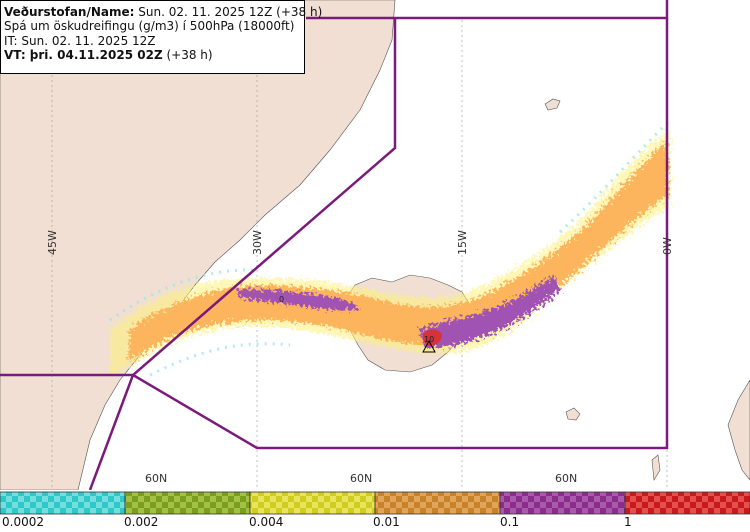 This screenshot has height=532, width=750. Describe the element at coordinates (187, 503) in the screenshot. I see `legend-swatch-olive` at that location.